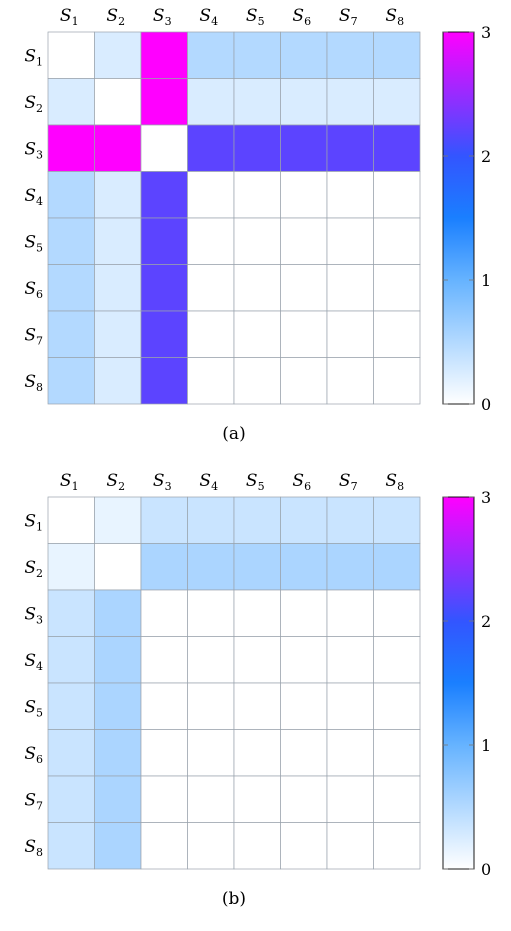 The width and height of the screenshot is (511, 931). What do you see at coordinates (39, 805) in the screenshot?
I see `row-label-sub: 7` at bounding box center [39, 805].